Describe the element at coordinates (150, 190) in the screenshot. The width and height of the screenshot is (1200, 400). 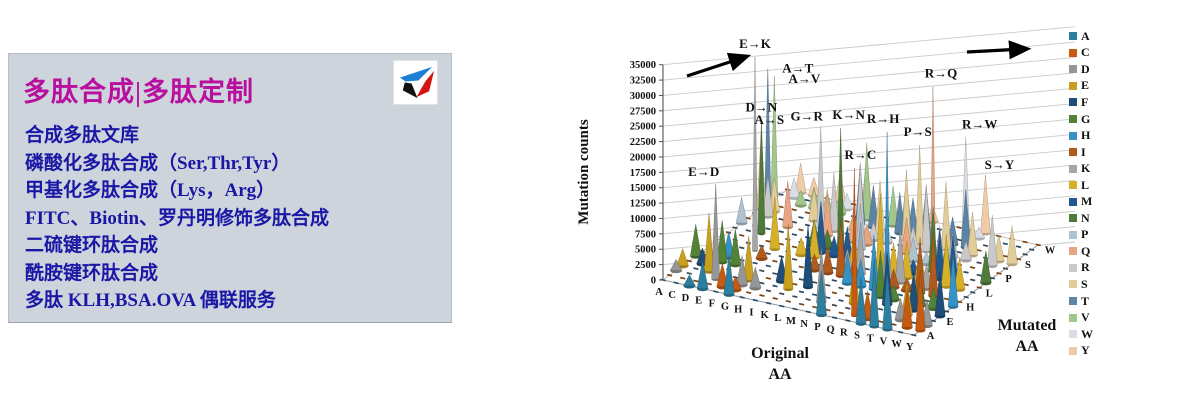
I see `service-item-methylated: 甲基化多肽合成（Lys，Arg）` at that location.